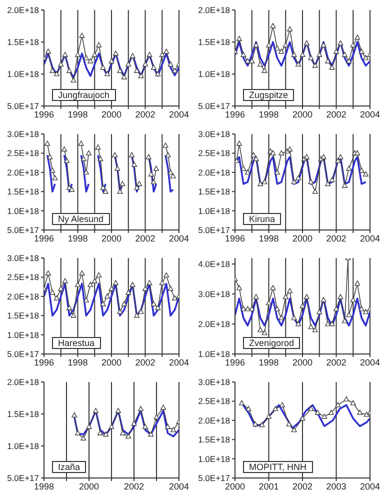  Describe the element at coordinates (69, 467) in the screenshot. I see `text: Izaña` at that location.